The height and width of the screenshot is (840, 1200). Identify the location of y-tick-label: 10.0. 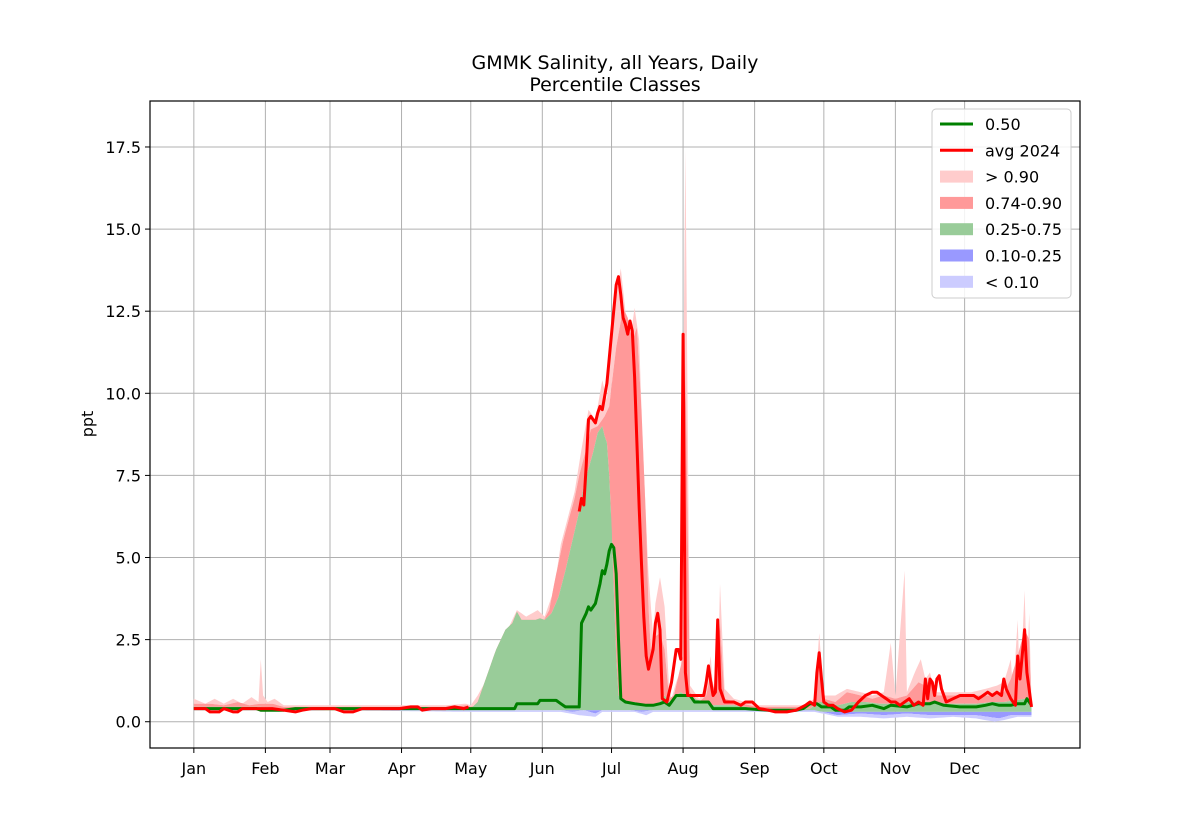
(123, 393).